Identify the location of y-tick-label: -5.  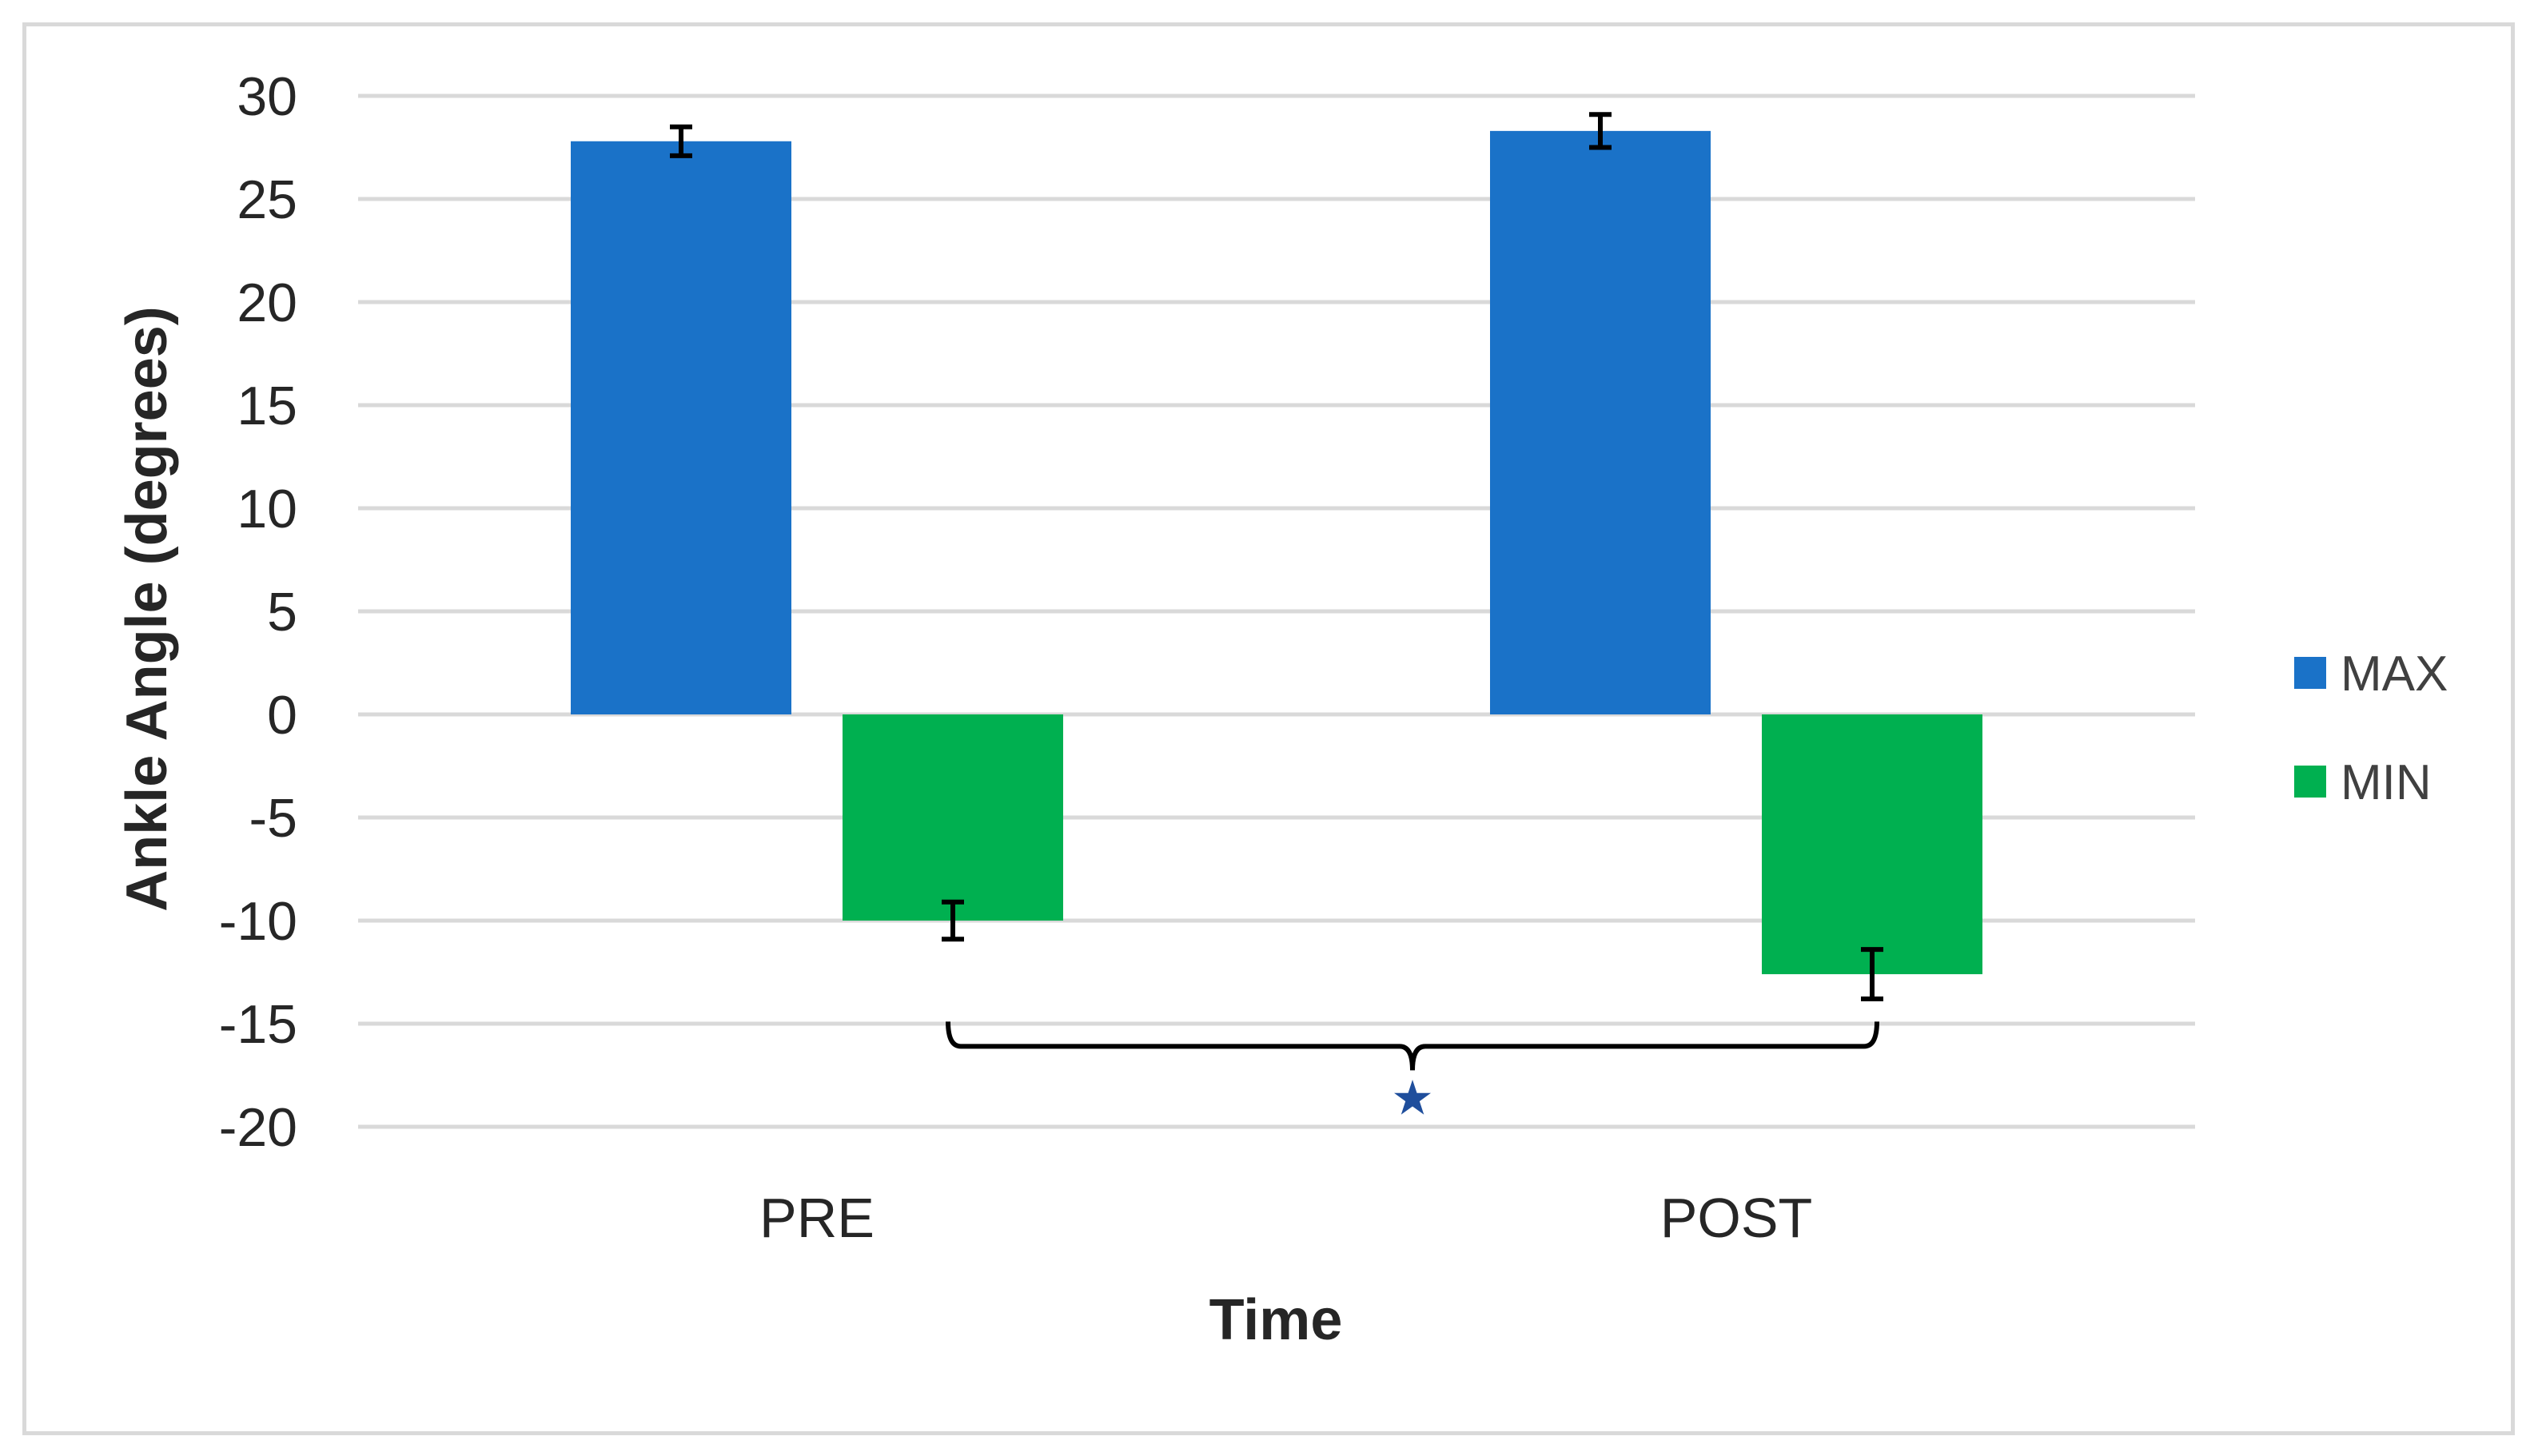
(273, 818).